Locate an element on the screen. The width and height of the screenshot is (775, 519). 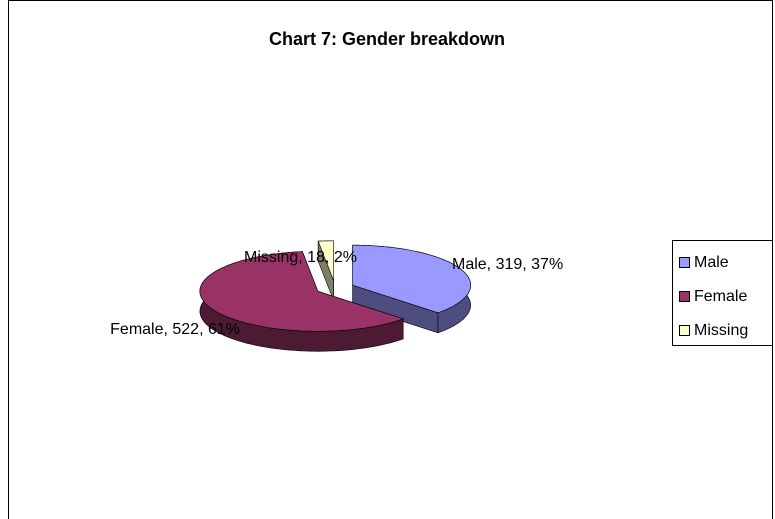
legend-label: Female is located at coordinates (720, 296).